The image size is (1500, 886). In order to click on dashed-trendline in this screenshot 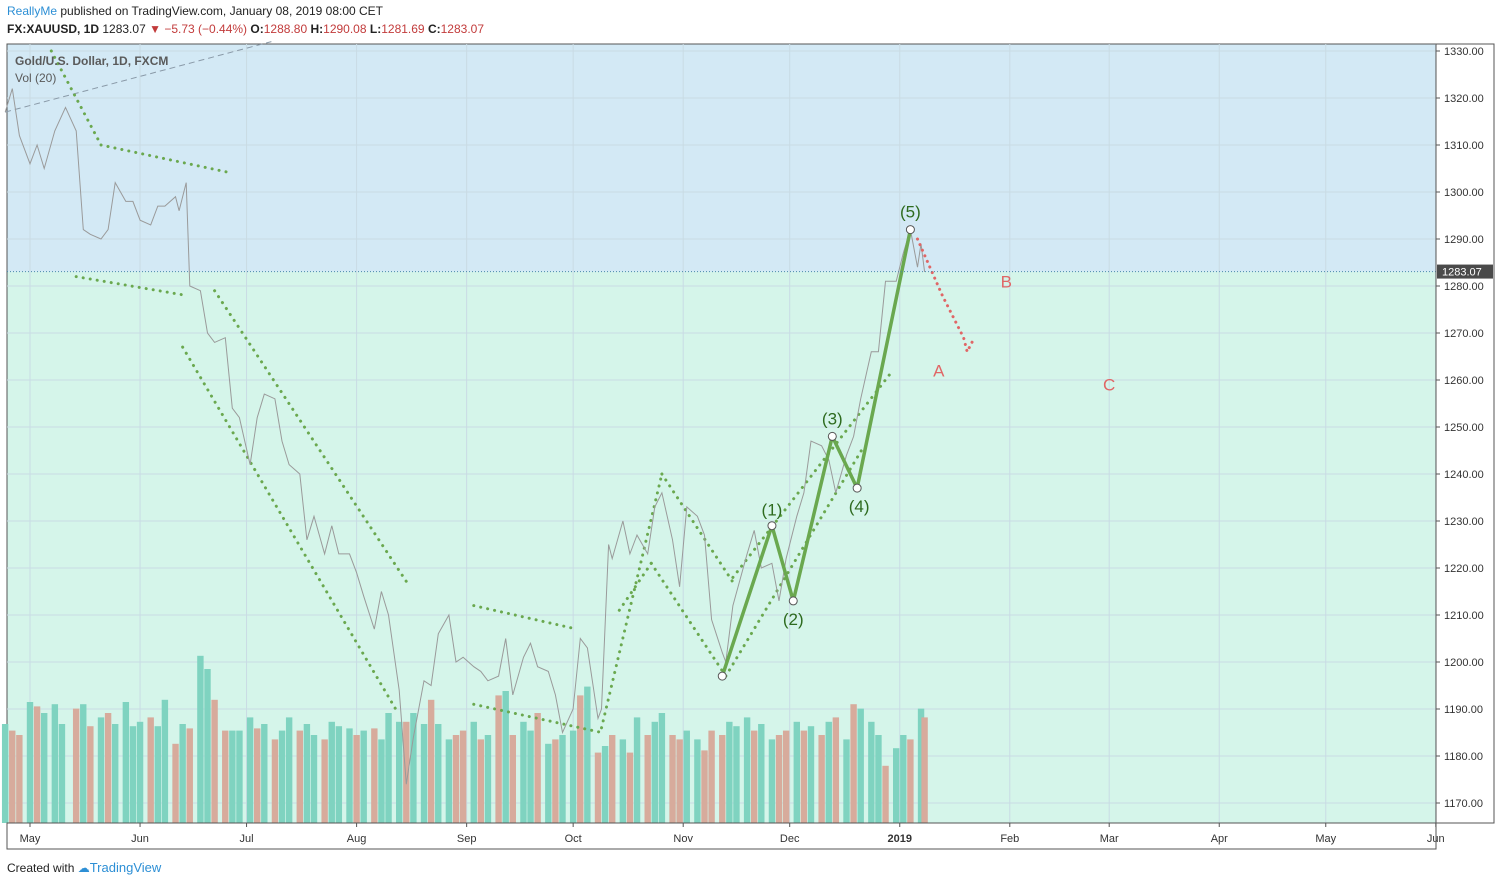, I will do `click(138, 77)`.